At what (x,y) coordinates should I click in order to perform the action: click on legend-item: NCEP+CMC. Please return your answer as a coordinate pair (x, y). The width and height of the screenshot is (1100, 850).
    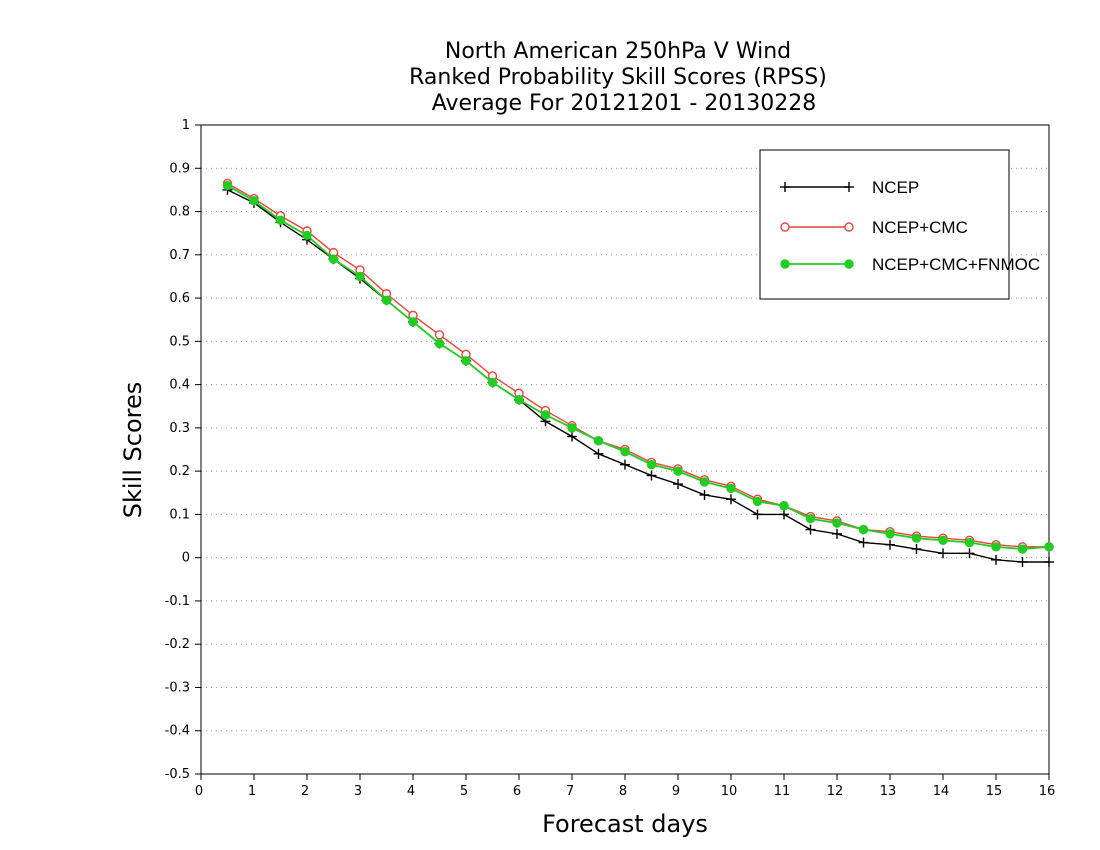
    Looking at the image, I should click on (874, 227).